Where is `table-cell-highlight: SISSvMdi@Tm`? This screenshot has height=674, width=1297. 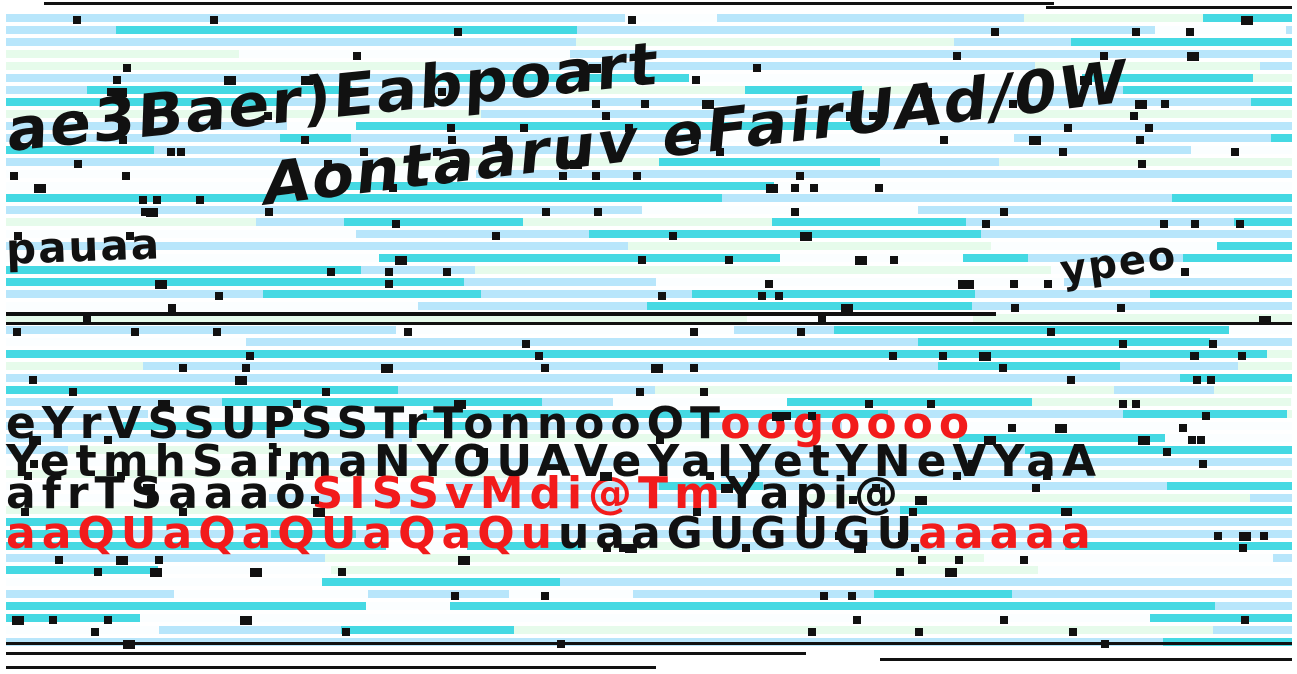
table-cell-highlight: SISSvMdi@Tm is located at coordinates (518, 493).